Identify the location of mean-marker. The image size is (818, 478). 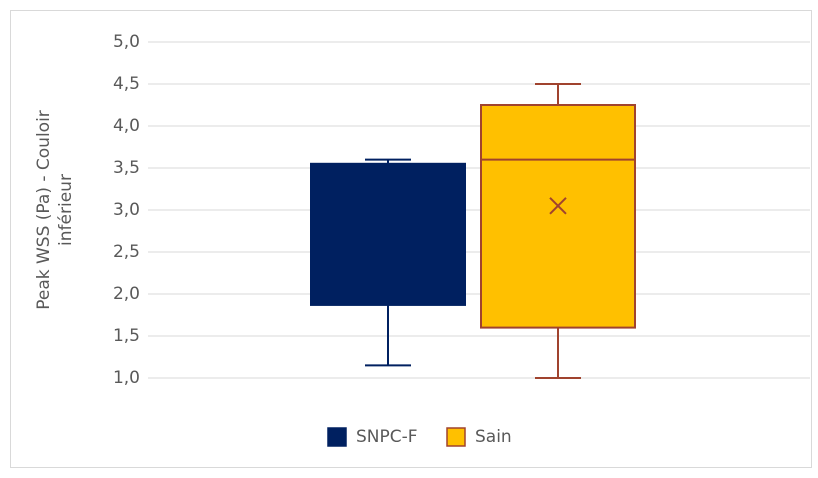
(558, 206).